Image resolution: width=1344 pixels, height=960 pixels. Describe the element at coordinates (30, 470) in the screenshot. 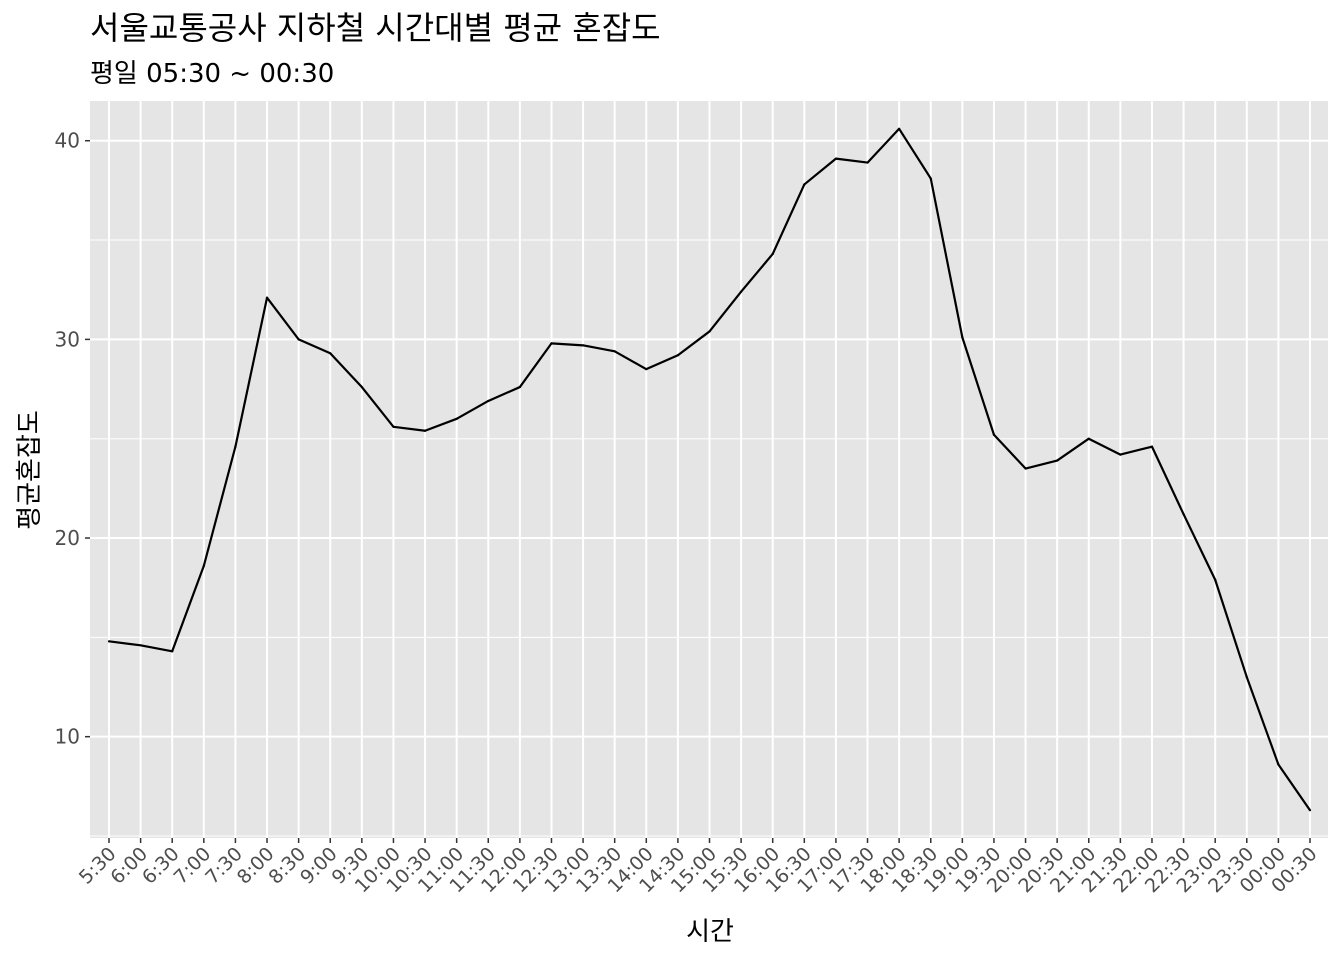

I see `y-axis-title: 평균혼잡도` at that location.